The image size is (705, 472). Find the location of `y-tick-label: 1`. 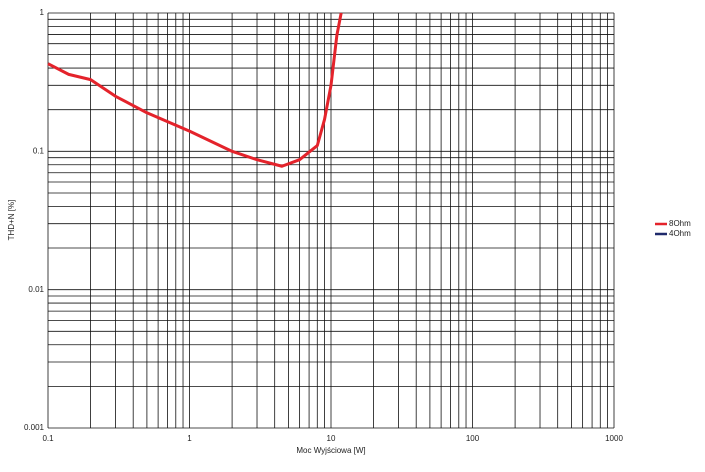

y-tick-label: 1 is located at coordinates (42, 12).